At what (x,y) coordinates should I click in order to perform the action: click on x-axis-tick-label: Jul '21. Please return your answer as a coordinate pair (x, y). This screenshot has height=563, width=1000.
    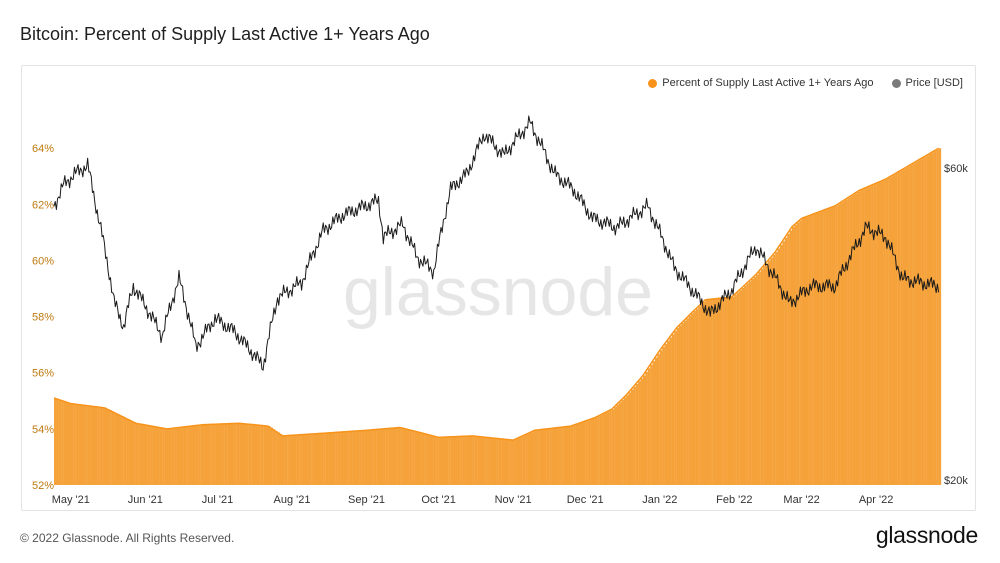
    Looking at the image, I should click on (217, 500).